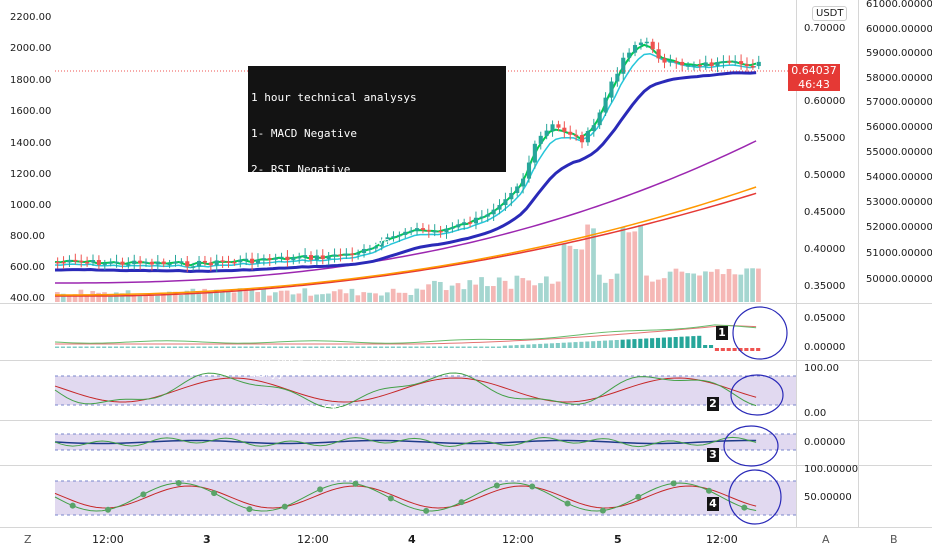 This screenshot has width=932, height=550. I want to click on note-line: 3- CCI Negative, so click(301, 205).